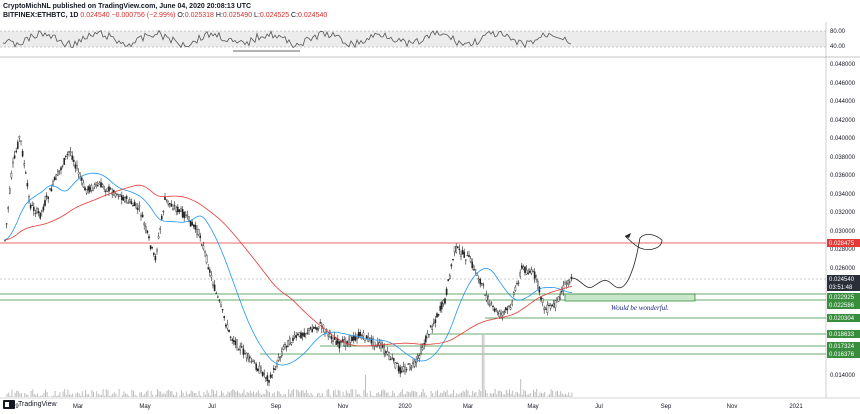  Describe the element at coordinates (630, 297) in the screenshot. I see `support-zone` at that location.